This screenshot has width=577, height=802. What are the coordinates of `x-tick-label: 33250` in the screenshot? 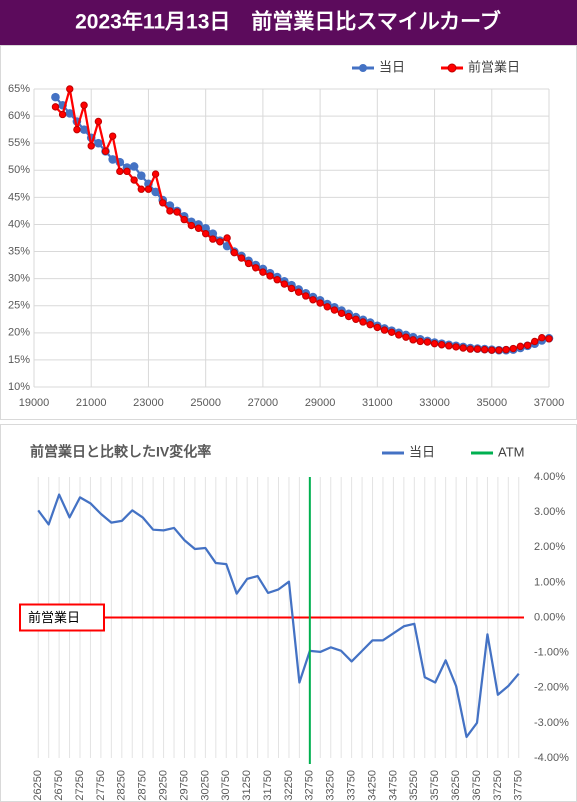 It's located at (331, 785).